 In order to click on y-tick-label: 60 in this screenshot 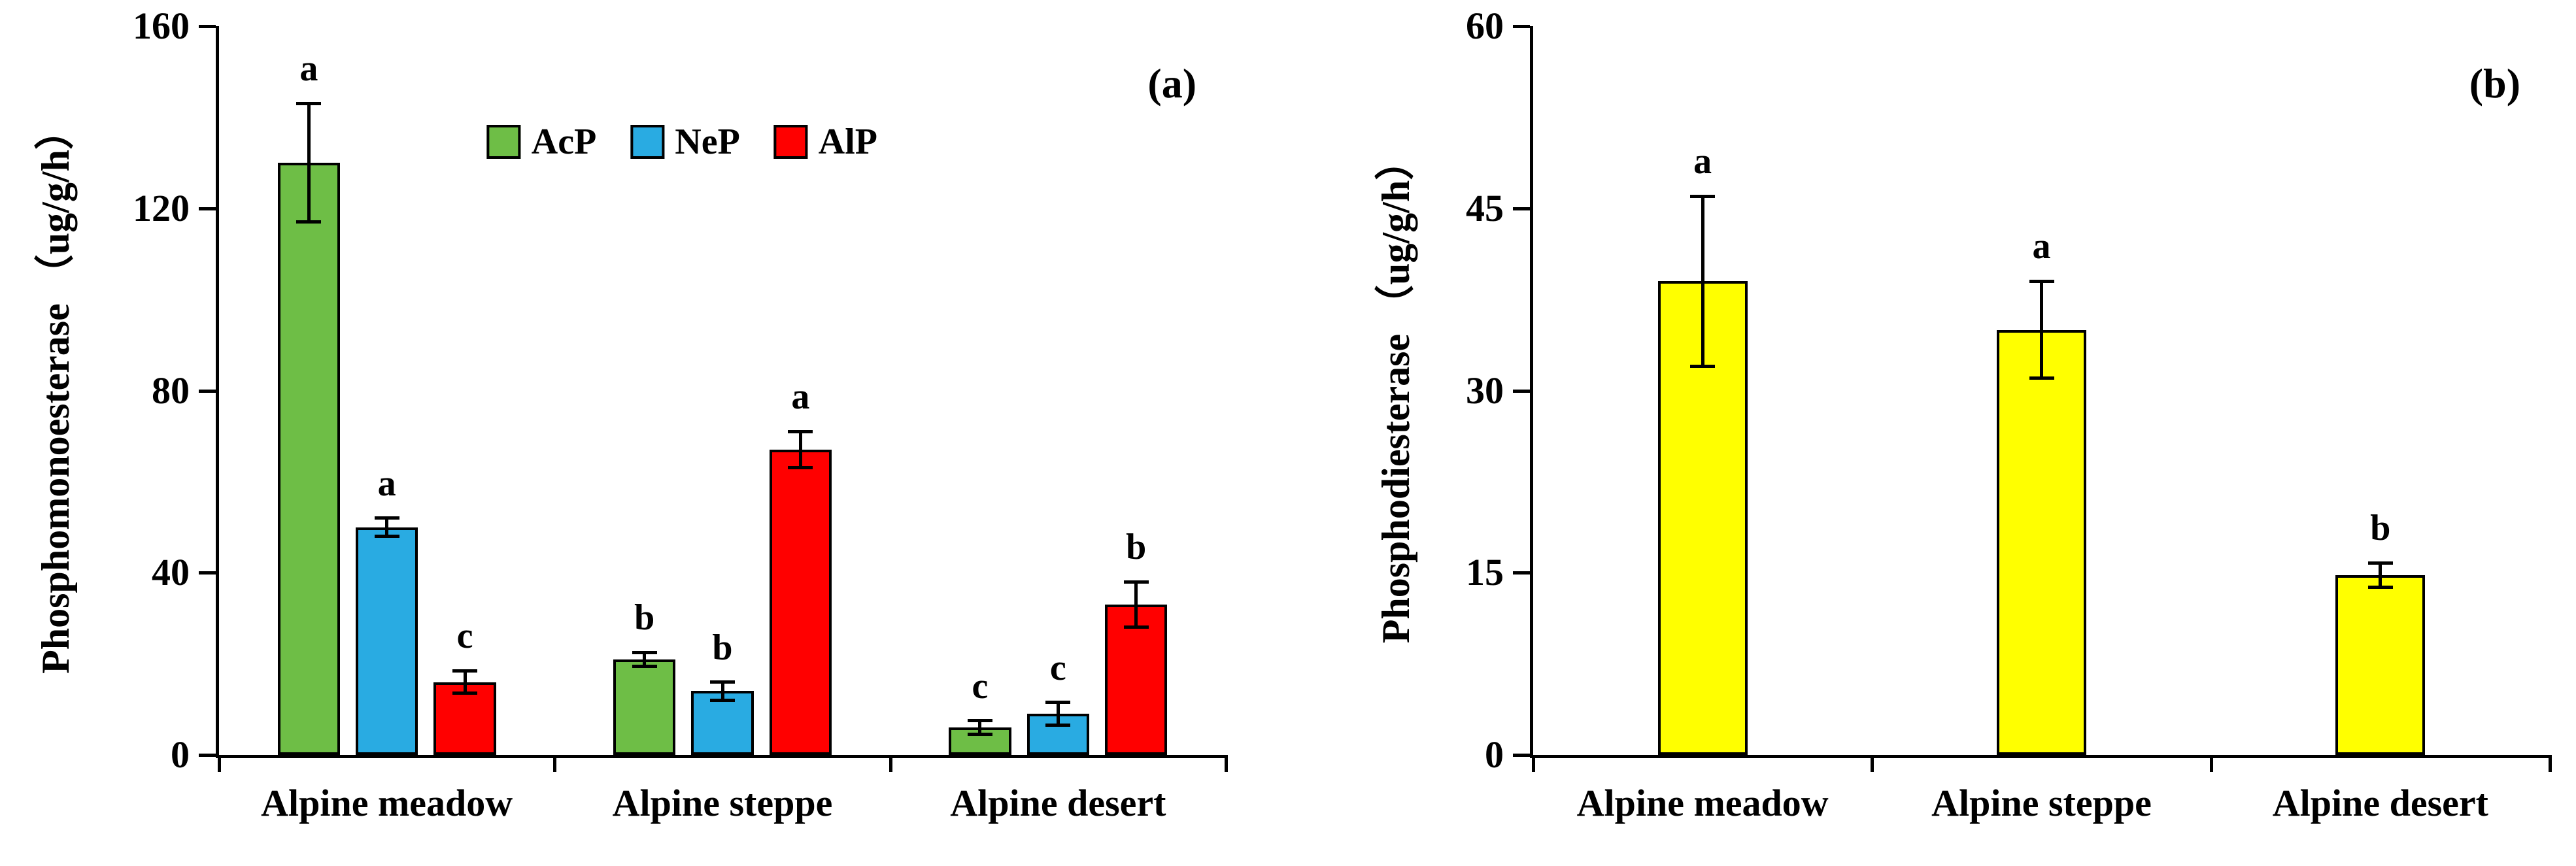, I will do `click(1485, 26)`.